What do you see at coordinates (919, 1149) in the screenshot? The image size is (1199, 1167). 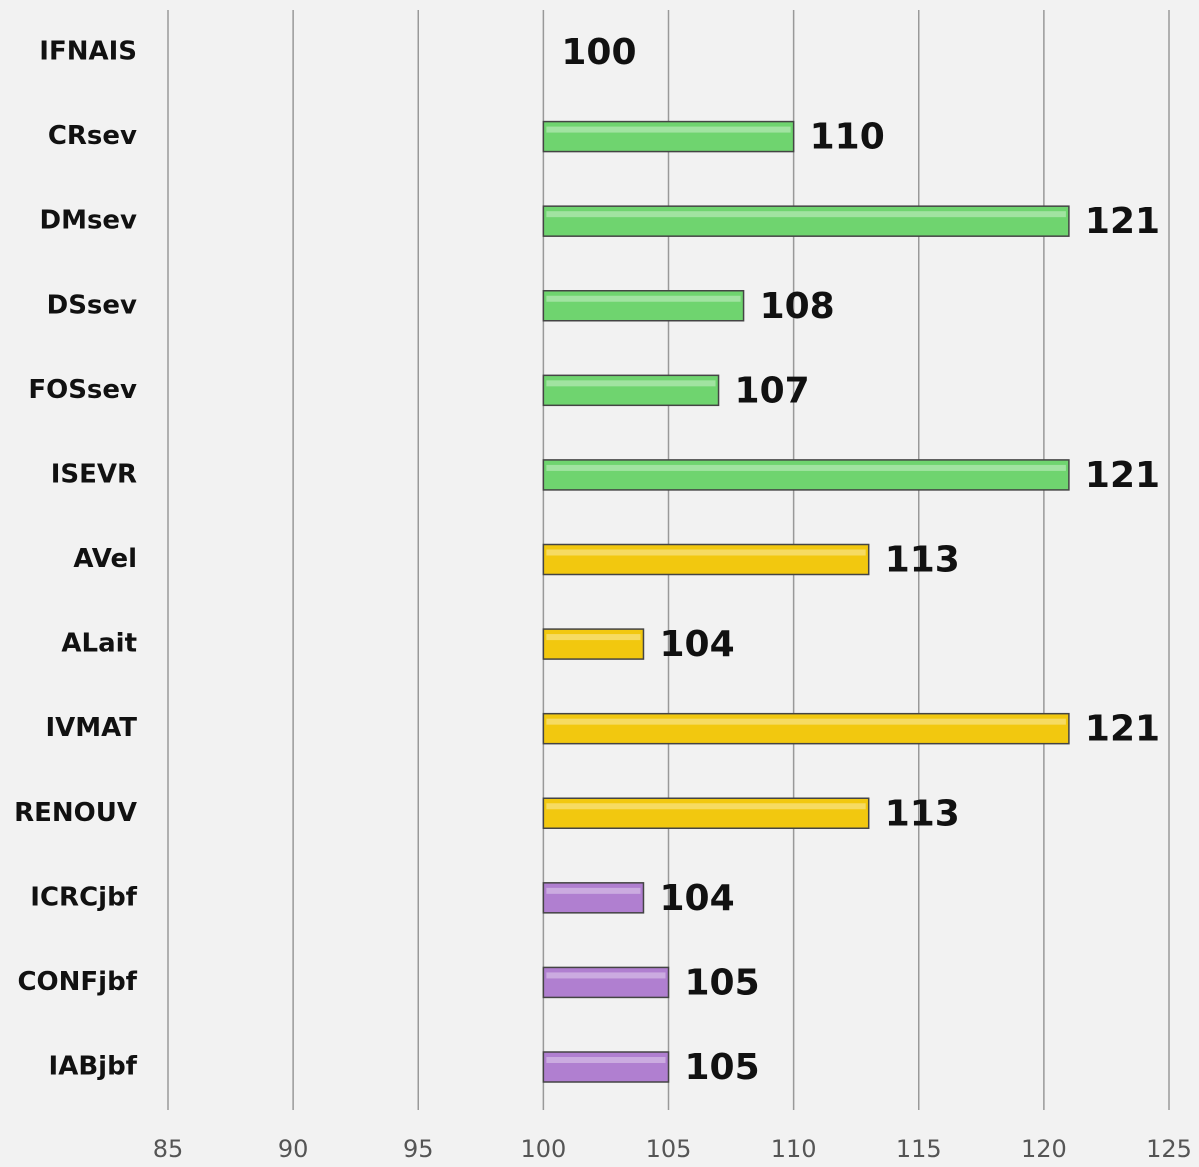 I see `x-tick-label: 115` at bounding box center [919, 1149].